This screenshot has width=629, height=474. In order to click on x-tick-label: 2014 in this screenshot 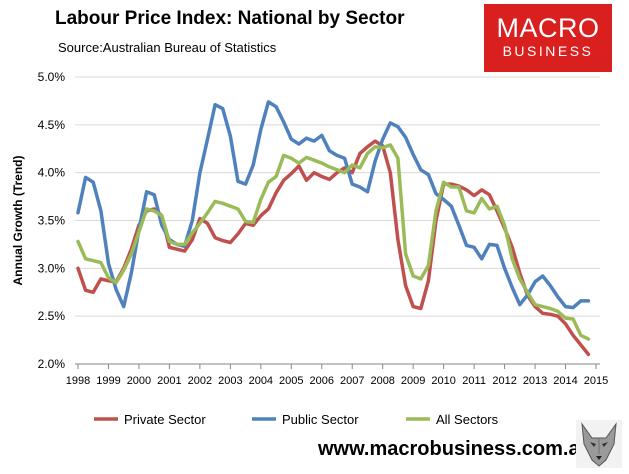, I will do `click(565, 381)`.